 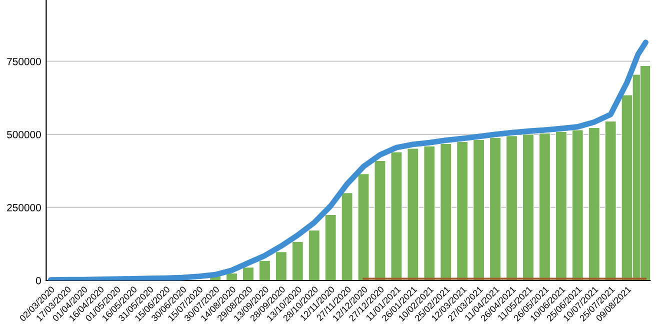 I want to click on y-tick-label: 750000, so click(x=24, y=62).